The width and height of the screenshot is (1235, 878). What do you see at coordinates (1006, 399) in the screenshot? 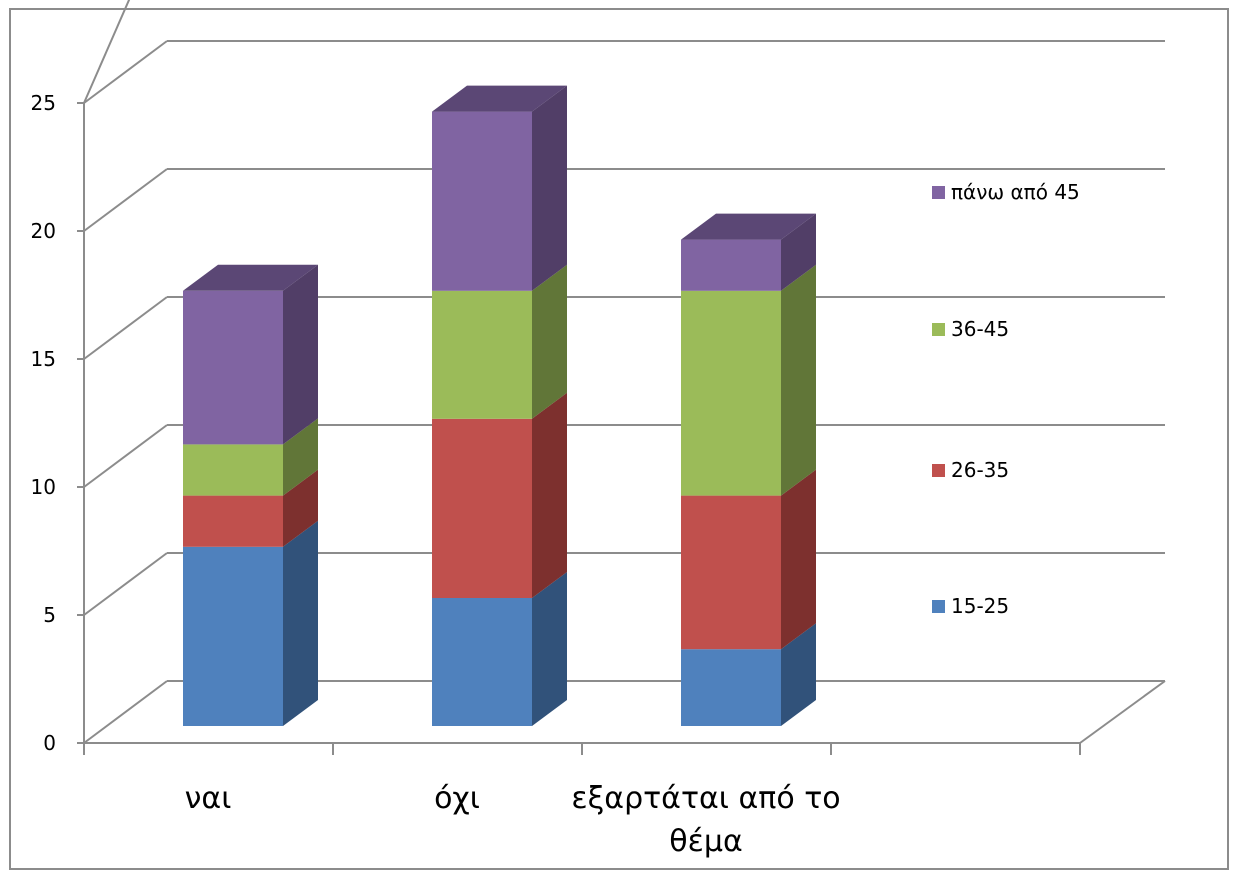
I see `legend: πάνω από 45 36-45 26-35 15-25` at bounding box center [1006, 399].